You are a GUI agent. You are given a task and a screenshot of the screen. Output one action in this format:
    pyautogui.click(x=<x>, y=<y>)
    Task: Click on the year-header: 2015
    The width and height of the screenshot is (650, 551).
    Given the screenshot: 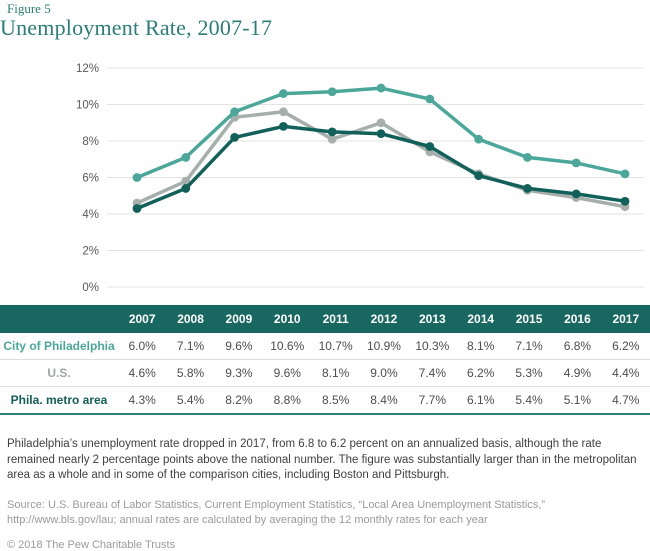 What is the action you would take?
    pyautogui.click(x=529, y=319)
    